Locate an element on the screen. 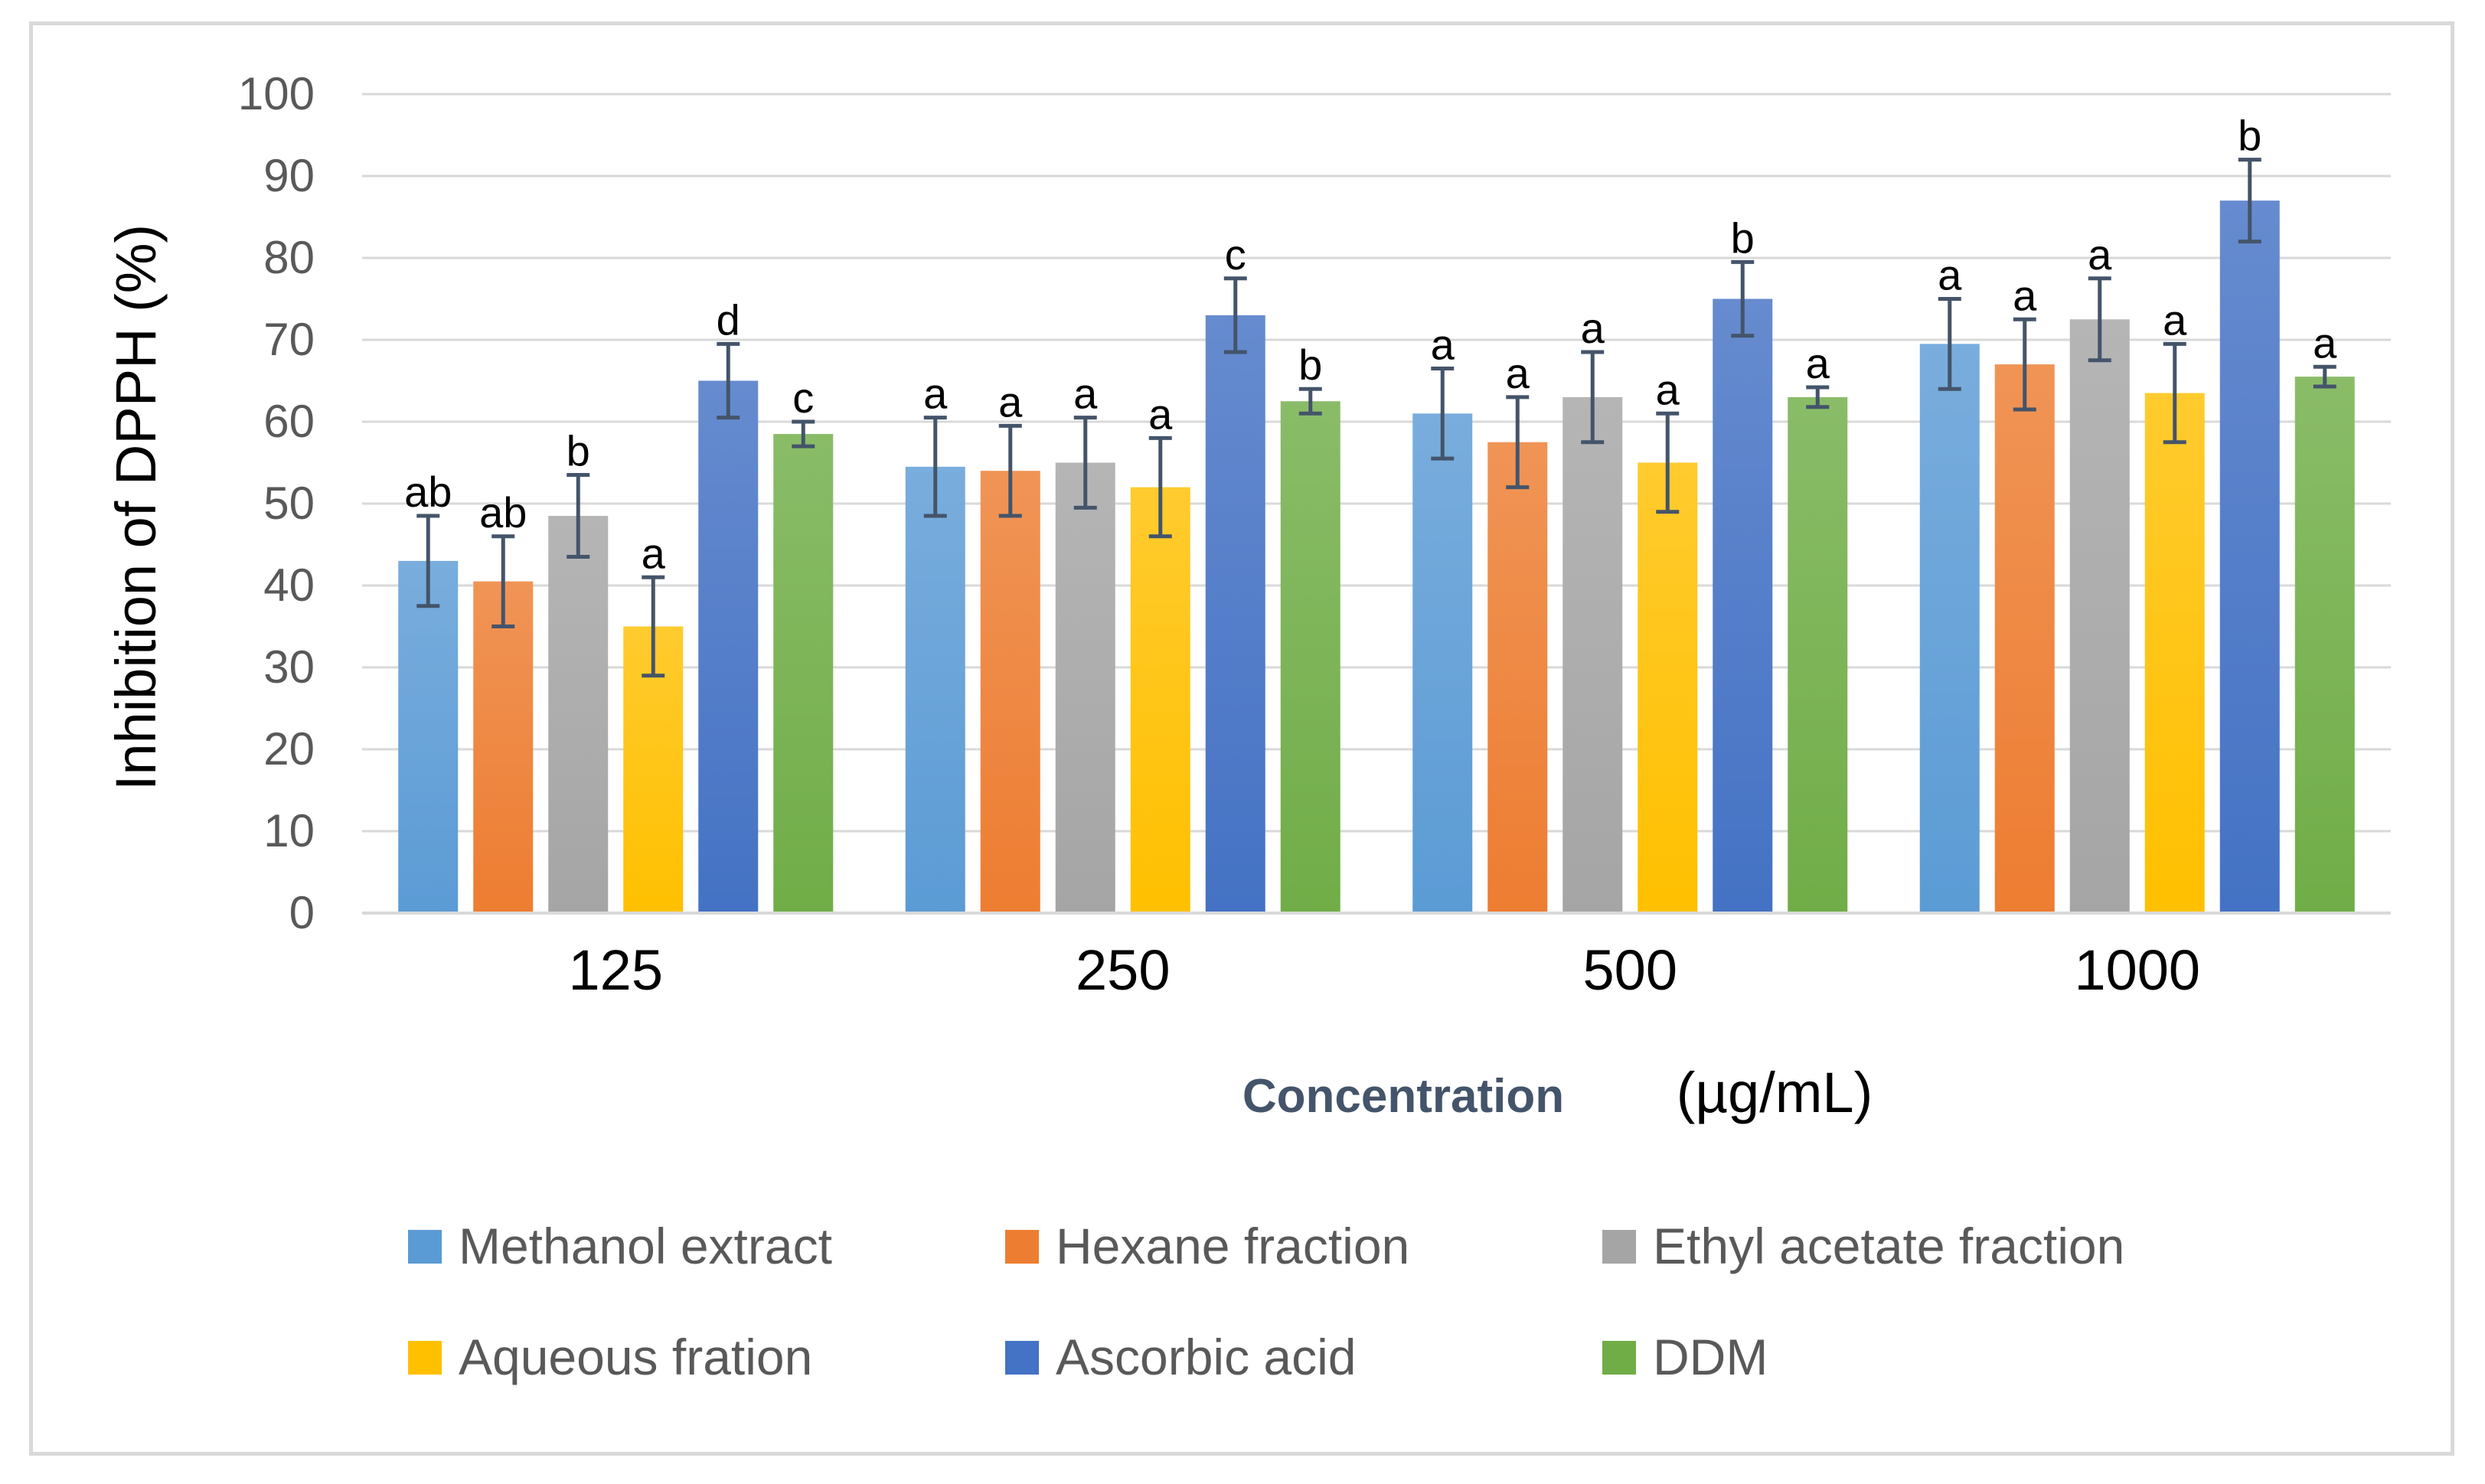 The height and width of the screenshot is (1484, 2485). legend-label: Aqueous fration is located at coordinates (635, 1357).